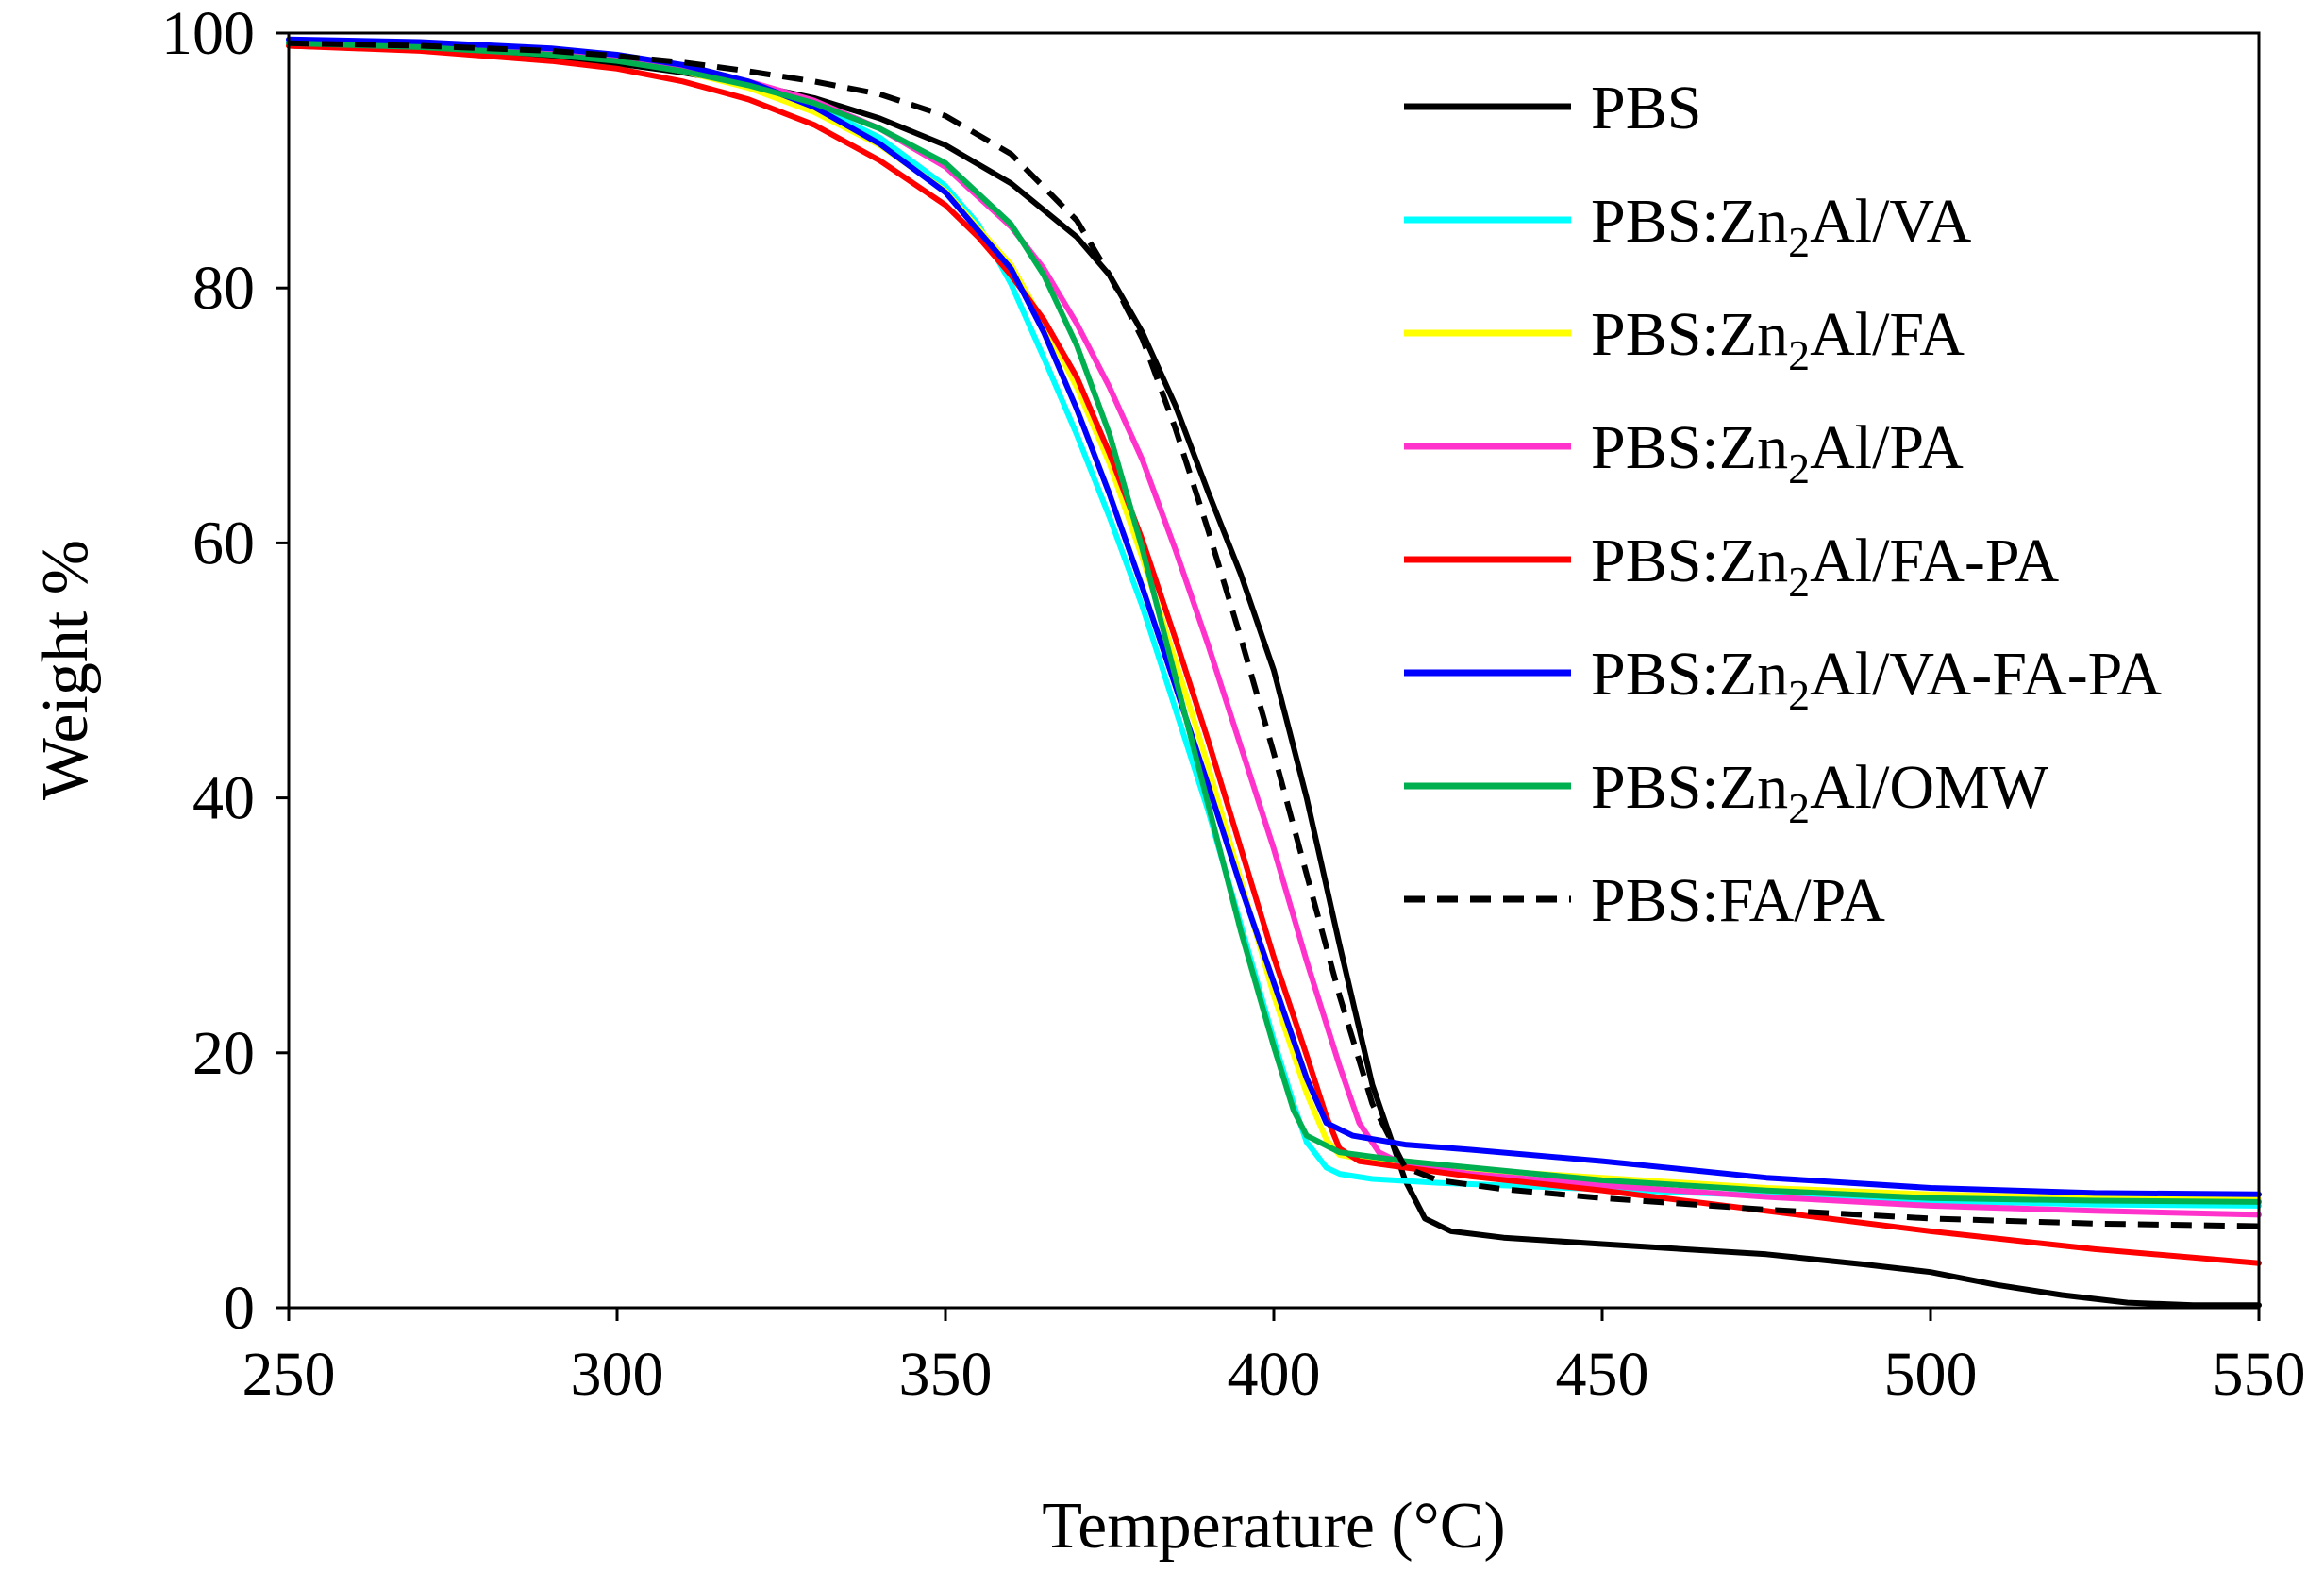 The height and width of the screenshot is (1588, 2324). I want to click on legend-label: PBS:Zn2Al/PA, so click(1777, 453).